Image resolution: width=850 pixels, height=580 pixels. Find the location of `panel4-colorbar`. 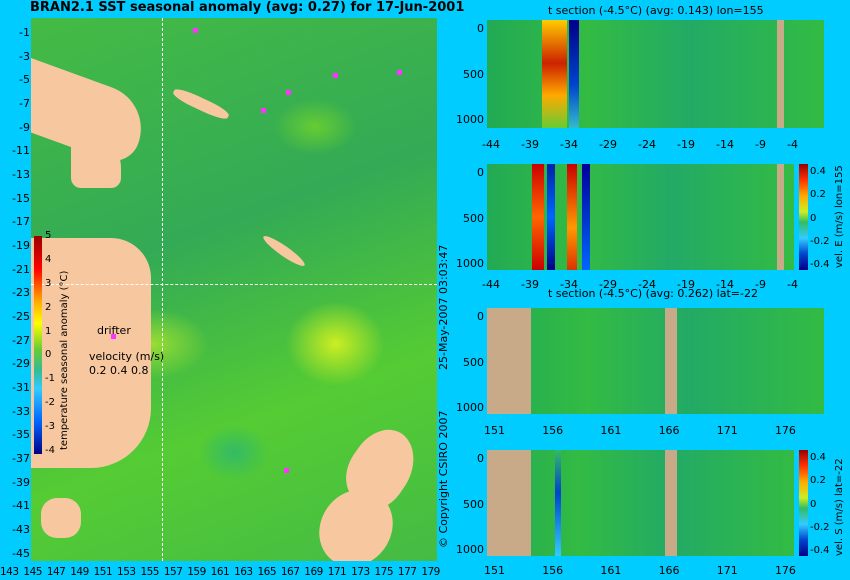

panel4-colorbar is located at coordinates (803, 503).